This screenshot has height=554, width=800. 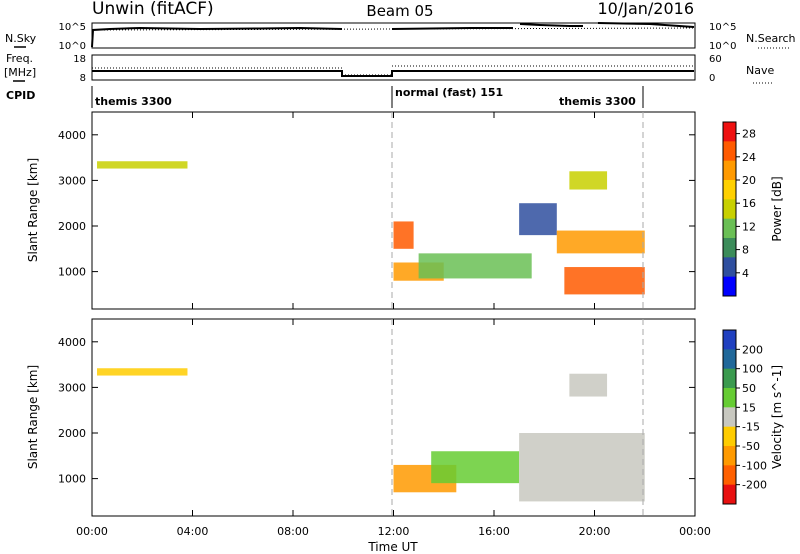 I want to click on velocity-y-tick-4000: 4000, so click(x=72, y=342).